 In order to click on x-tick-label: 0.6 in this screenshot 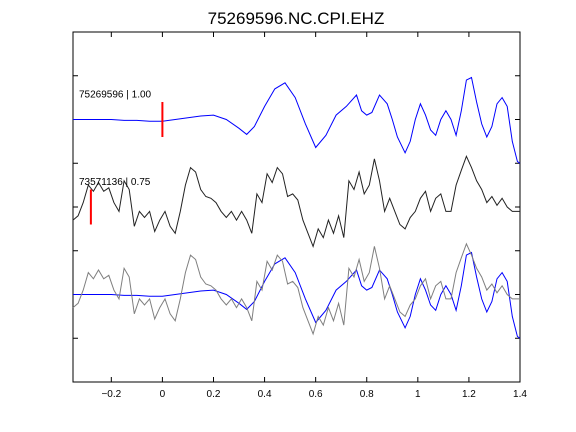, I will do `click(316, 394)`.